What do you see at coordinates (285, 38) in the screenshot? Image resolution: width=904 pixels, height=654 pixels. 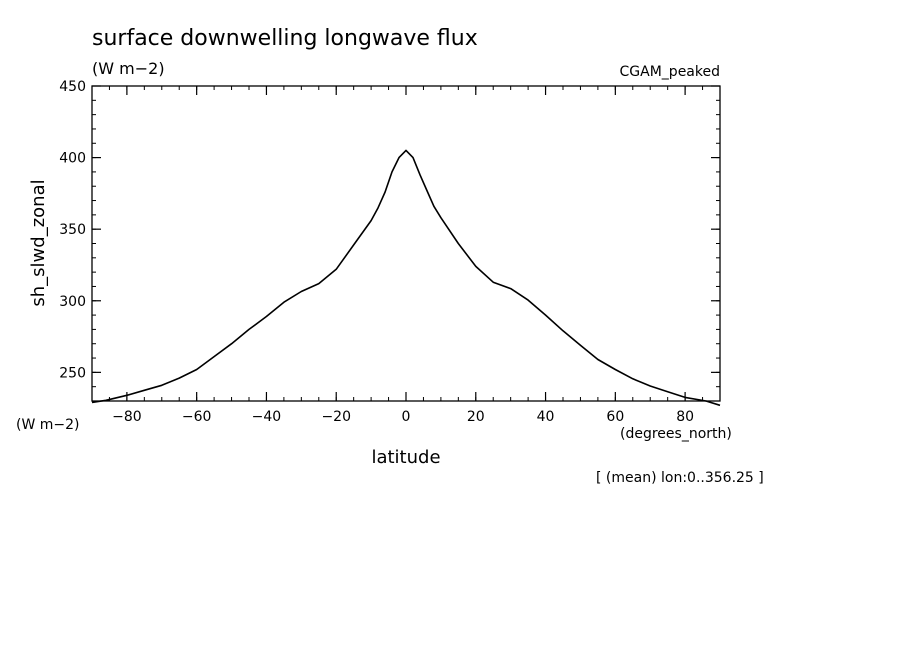 I see `chart-title: surface downwelling longwave flux` at bounding box center [285, 38].